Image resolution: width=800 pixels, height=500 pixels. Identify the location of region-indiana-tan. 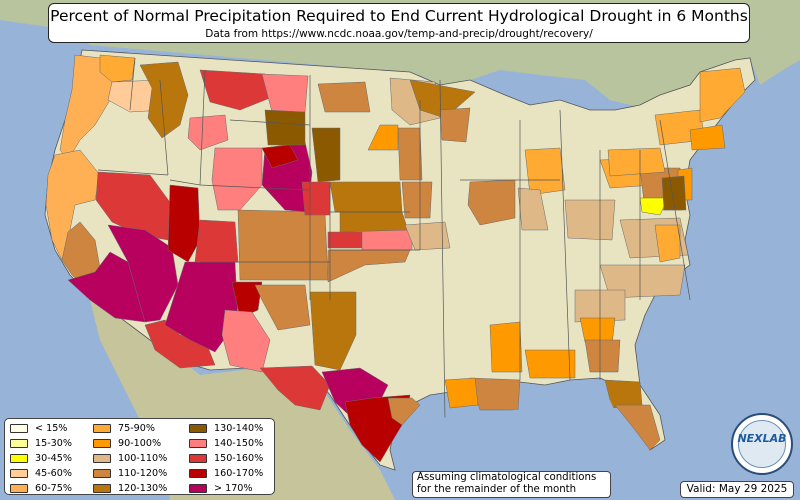
(533, 209).